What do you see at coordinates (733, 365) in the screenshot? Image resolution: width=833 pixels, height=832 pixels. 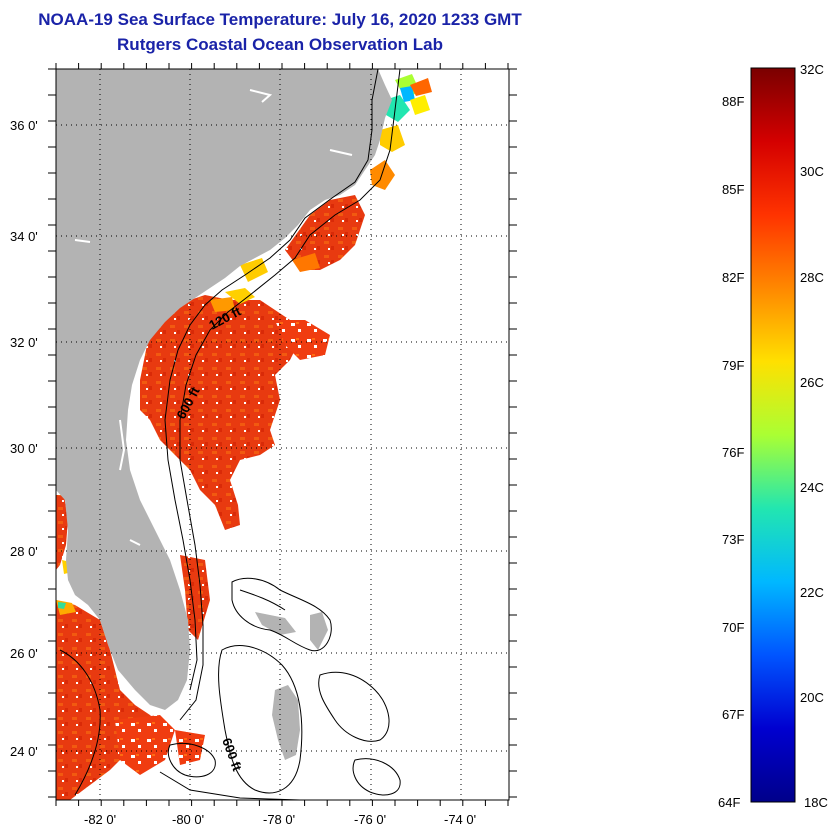 I see `fahrenheit-label: 79F` at bounding box center [733, 365].